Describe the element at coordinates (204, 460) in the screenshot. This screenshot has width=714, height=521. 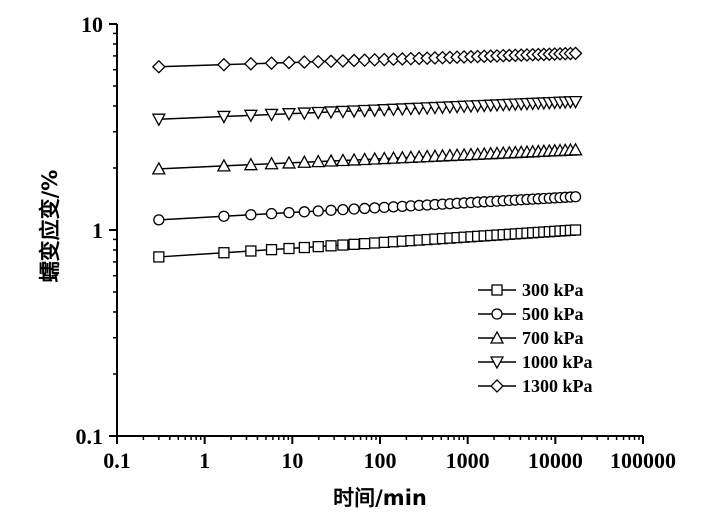
I see `x-tick-label: 1` at that location.